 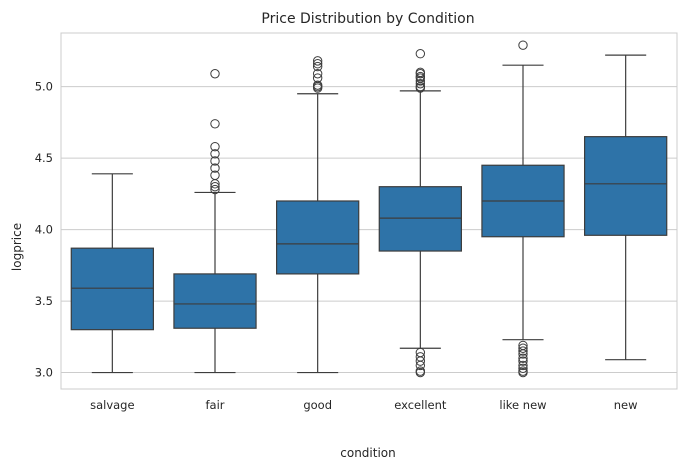 What do you see at coordinates (215, 221) in the screenshot?
I see `box-group-fair` at bounding box center [215, 221].